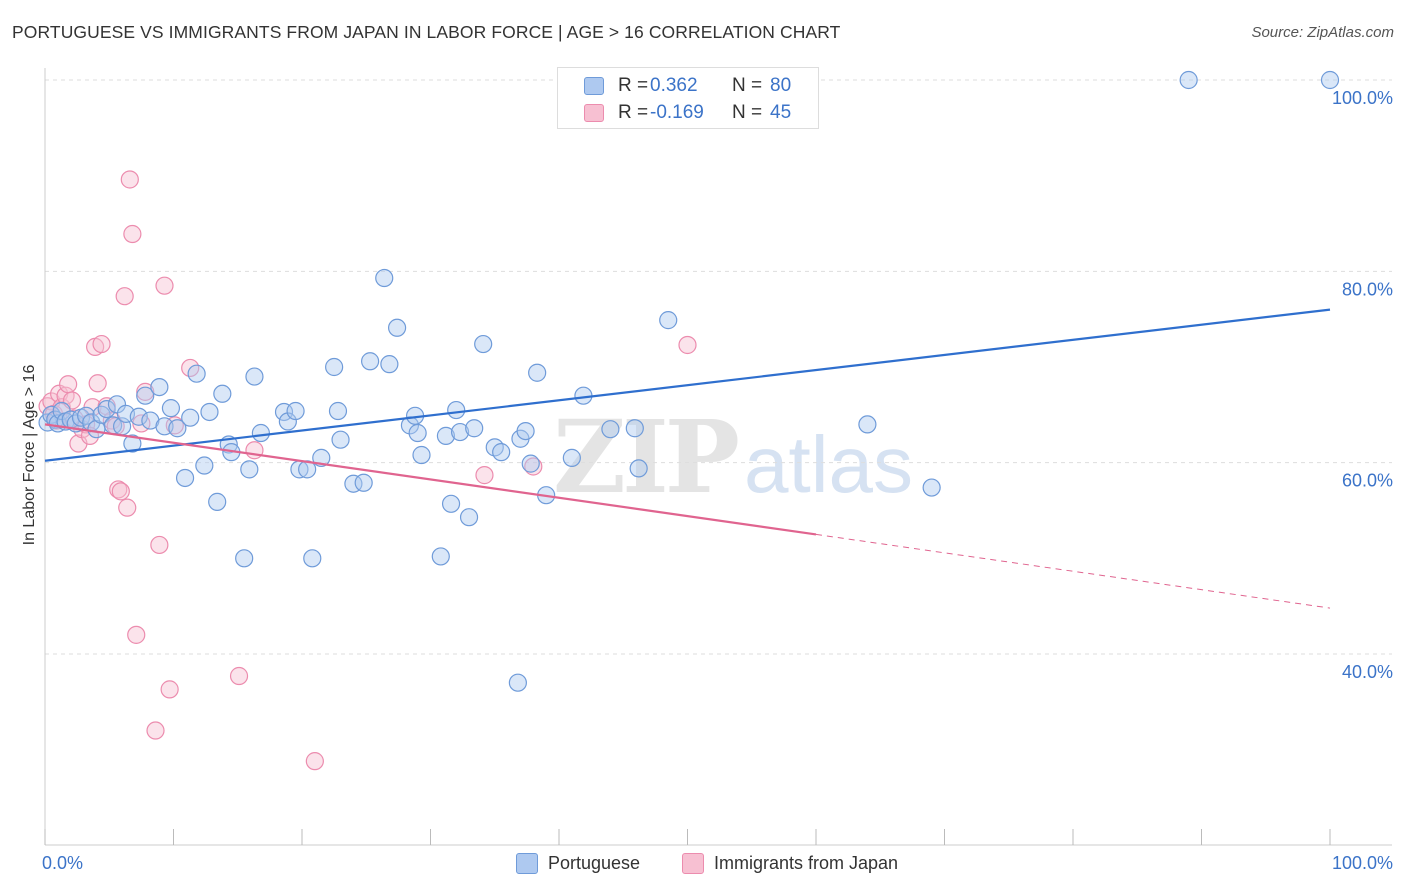  I want to click on legend-label-portuguese: Portuguese, so click(594, 863).